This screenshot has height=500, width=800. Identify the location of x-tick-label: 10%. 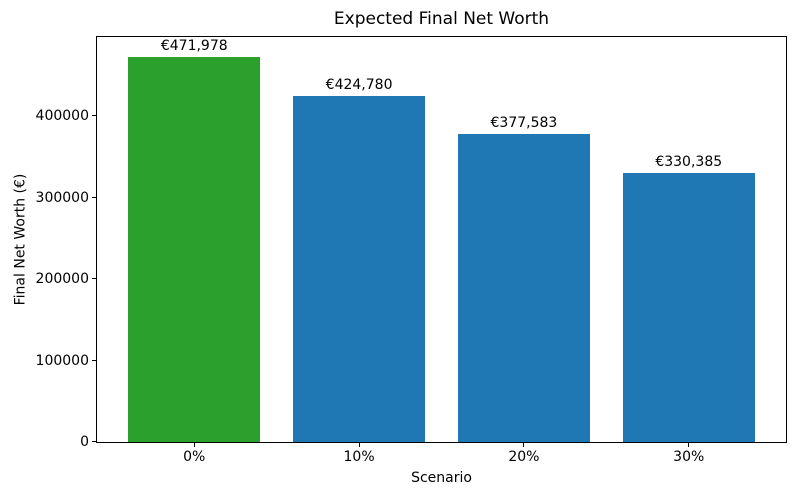
(359, 457).